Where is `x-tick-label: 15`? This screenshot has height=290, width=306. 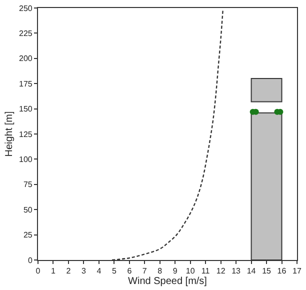 x-tick-label: 15 is located at coordinates (267, 271).